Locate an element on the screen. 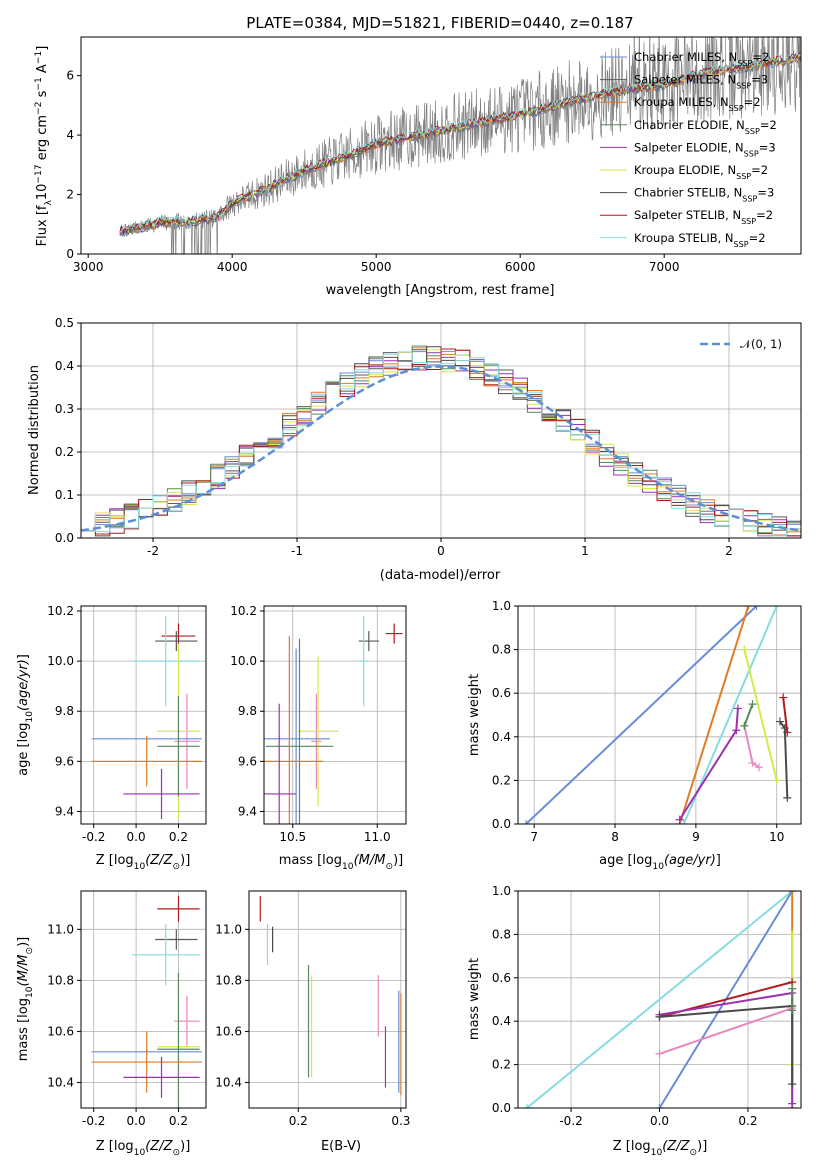 The height and width of the screenshot is (1170, 819). x-tick-label: 0 is located at coordinates (441, 551).